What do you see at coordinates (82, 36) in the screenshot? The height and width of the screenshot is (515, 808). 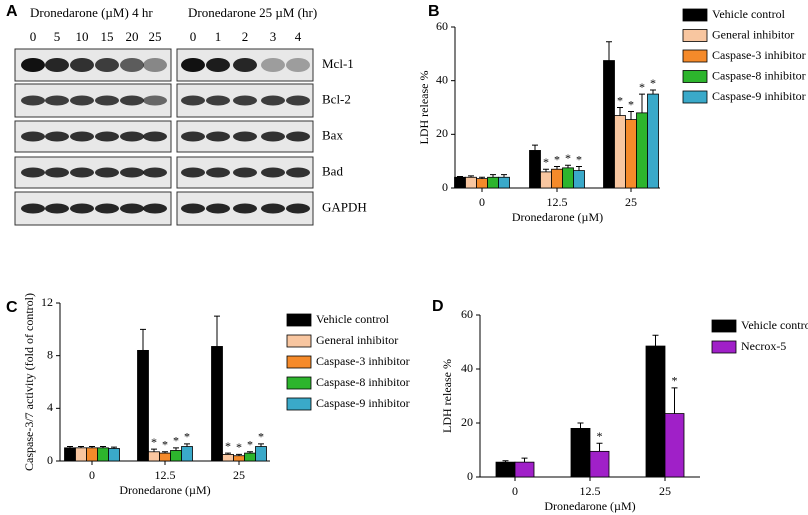 I see `lane-label: 10` at bounding box center [82, 36].